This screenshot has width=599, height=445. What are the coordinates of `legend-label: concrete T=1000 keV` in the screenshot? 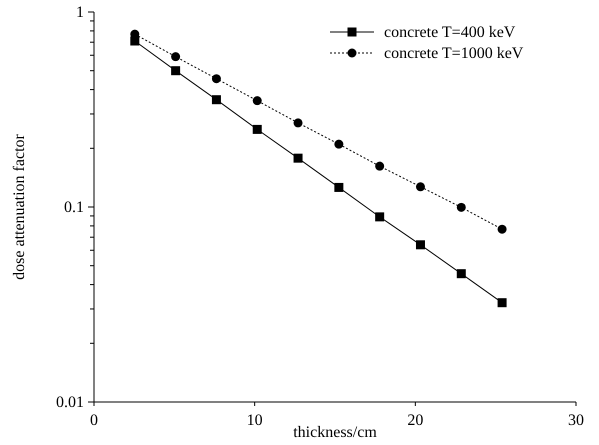 It's located at (454, 53).